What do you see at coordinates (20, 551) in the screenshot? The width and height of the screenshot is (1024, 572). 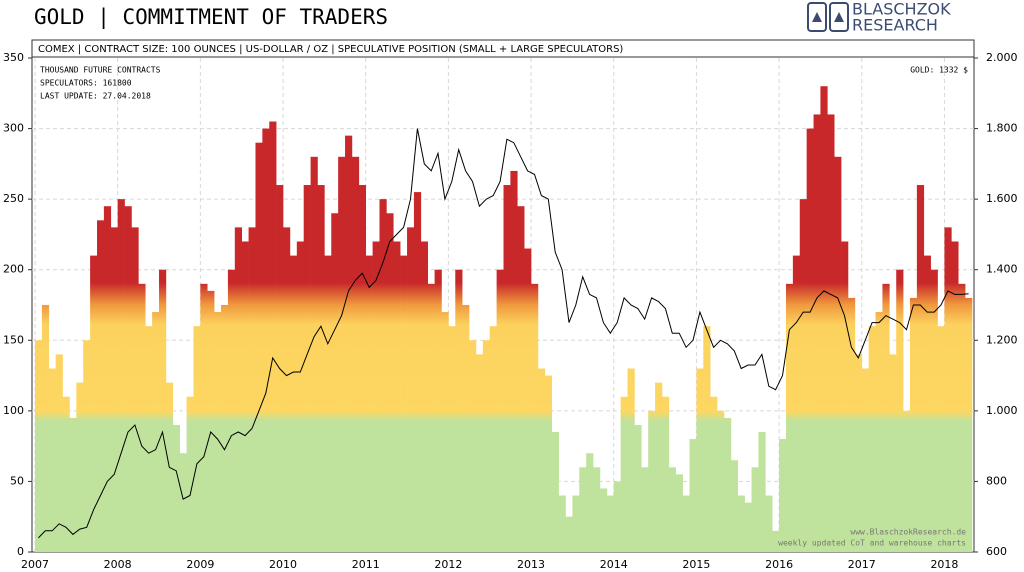 I see `y-tick-label: 0` at bounding box center [20, 551].